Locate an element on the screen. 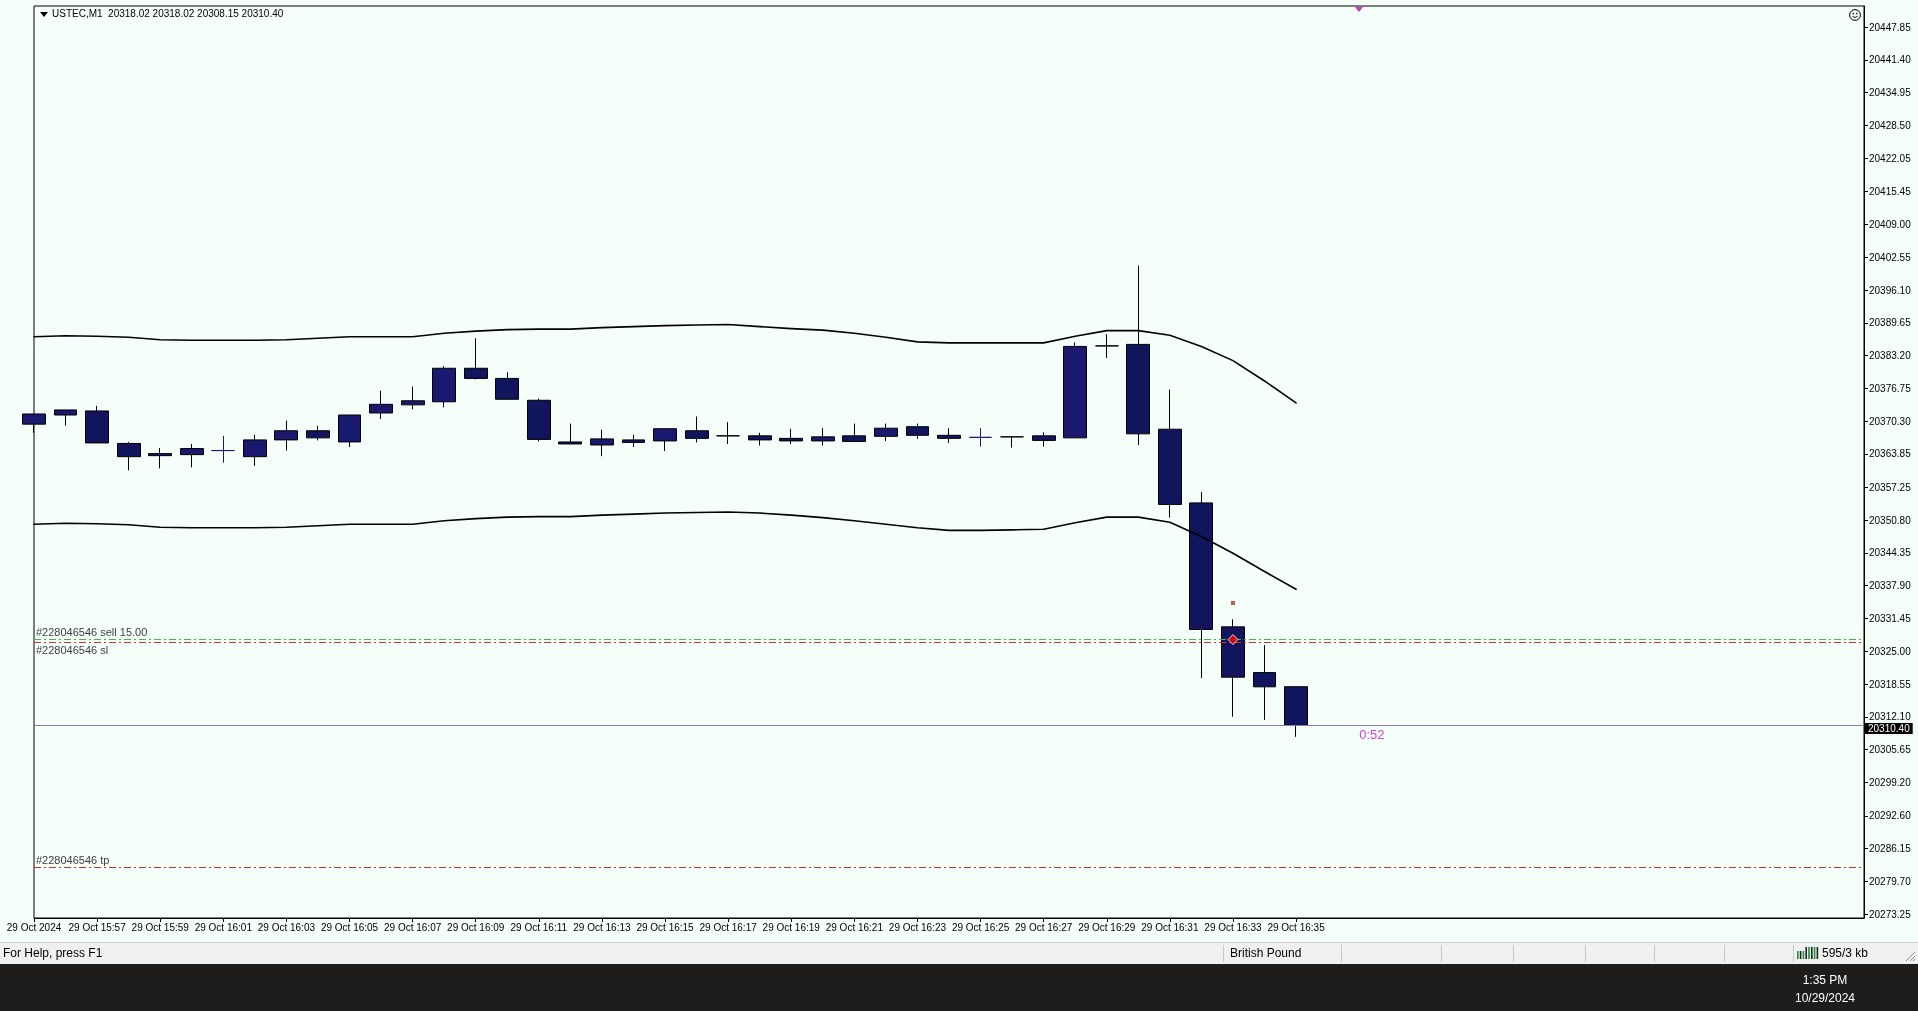 The height and width of the screenshot is (1011, 1918). y-tick-label: 20325.00 is located at coordinates (1890, 651).